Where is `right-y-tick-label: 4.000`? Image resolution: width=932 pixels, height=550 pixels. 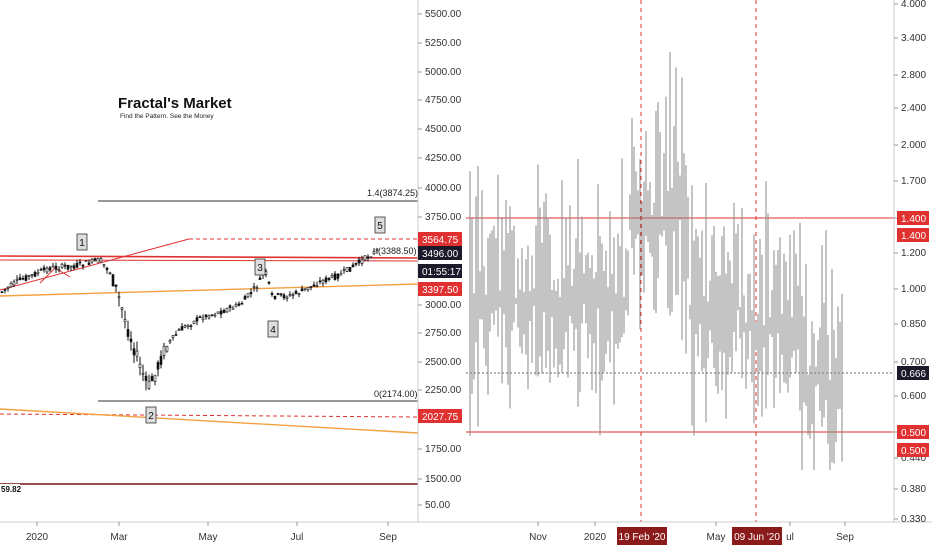
right-y-tick-label: 4.000 is located at coordinates (913, 5).